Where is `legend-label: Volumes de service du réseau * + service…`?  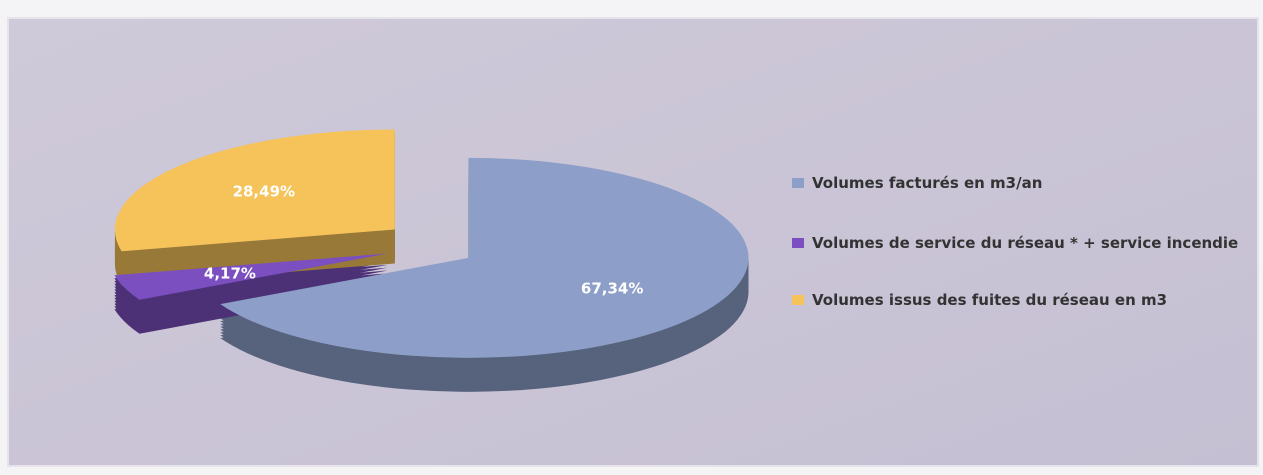
legend-label: Volumes de service du réseau * + service… is located at coordinates (1025, 243).